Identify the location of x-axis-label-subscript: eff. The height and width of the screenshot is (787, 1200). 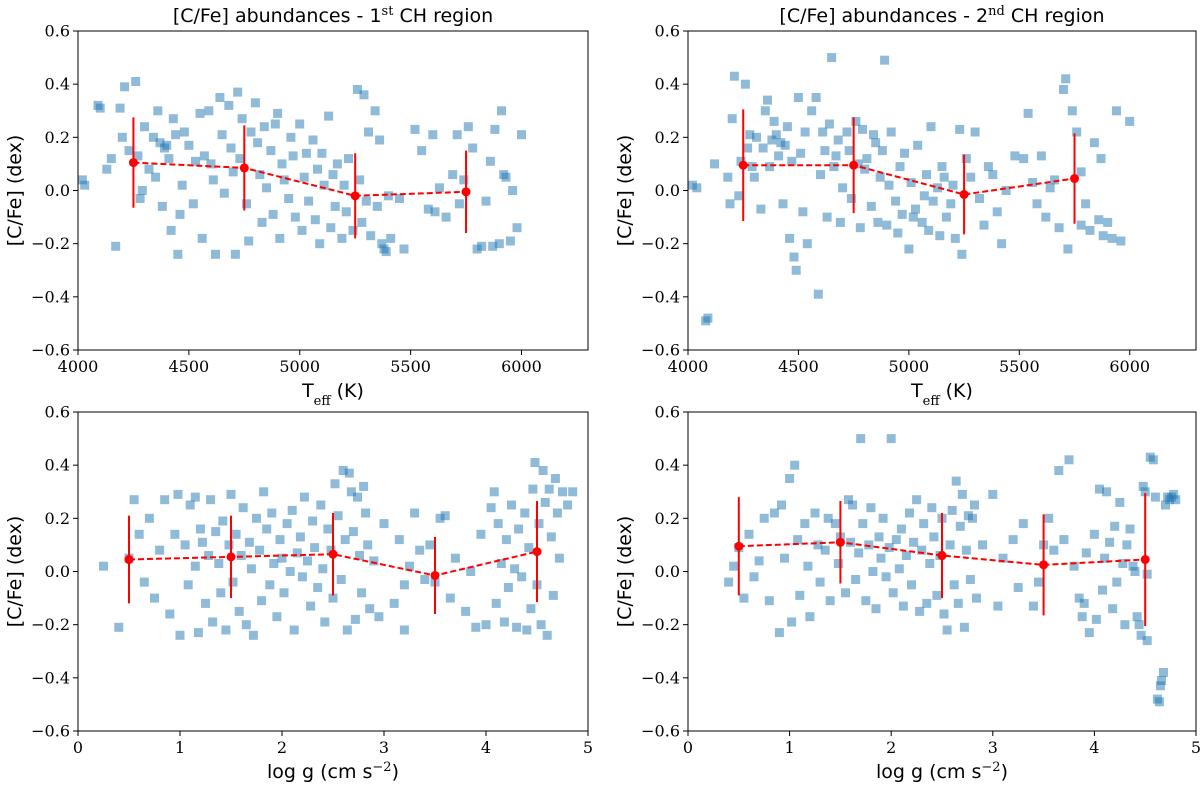
(323, 401).